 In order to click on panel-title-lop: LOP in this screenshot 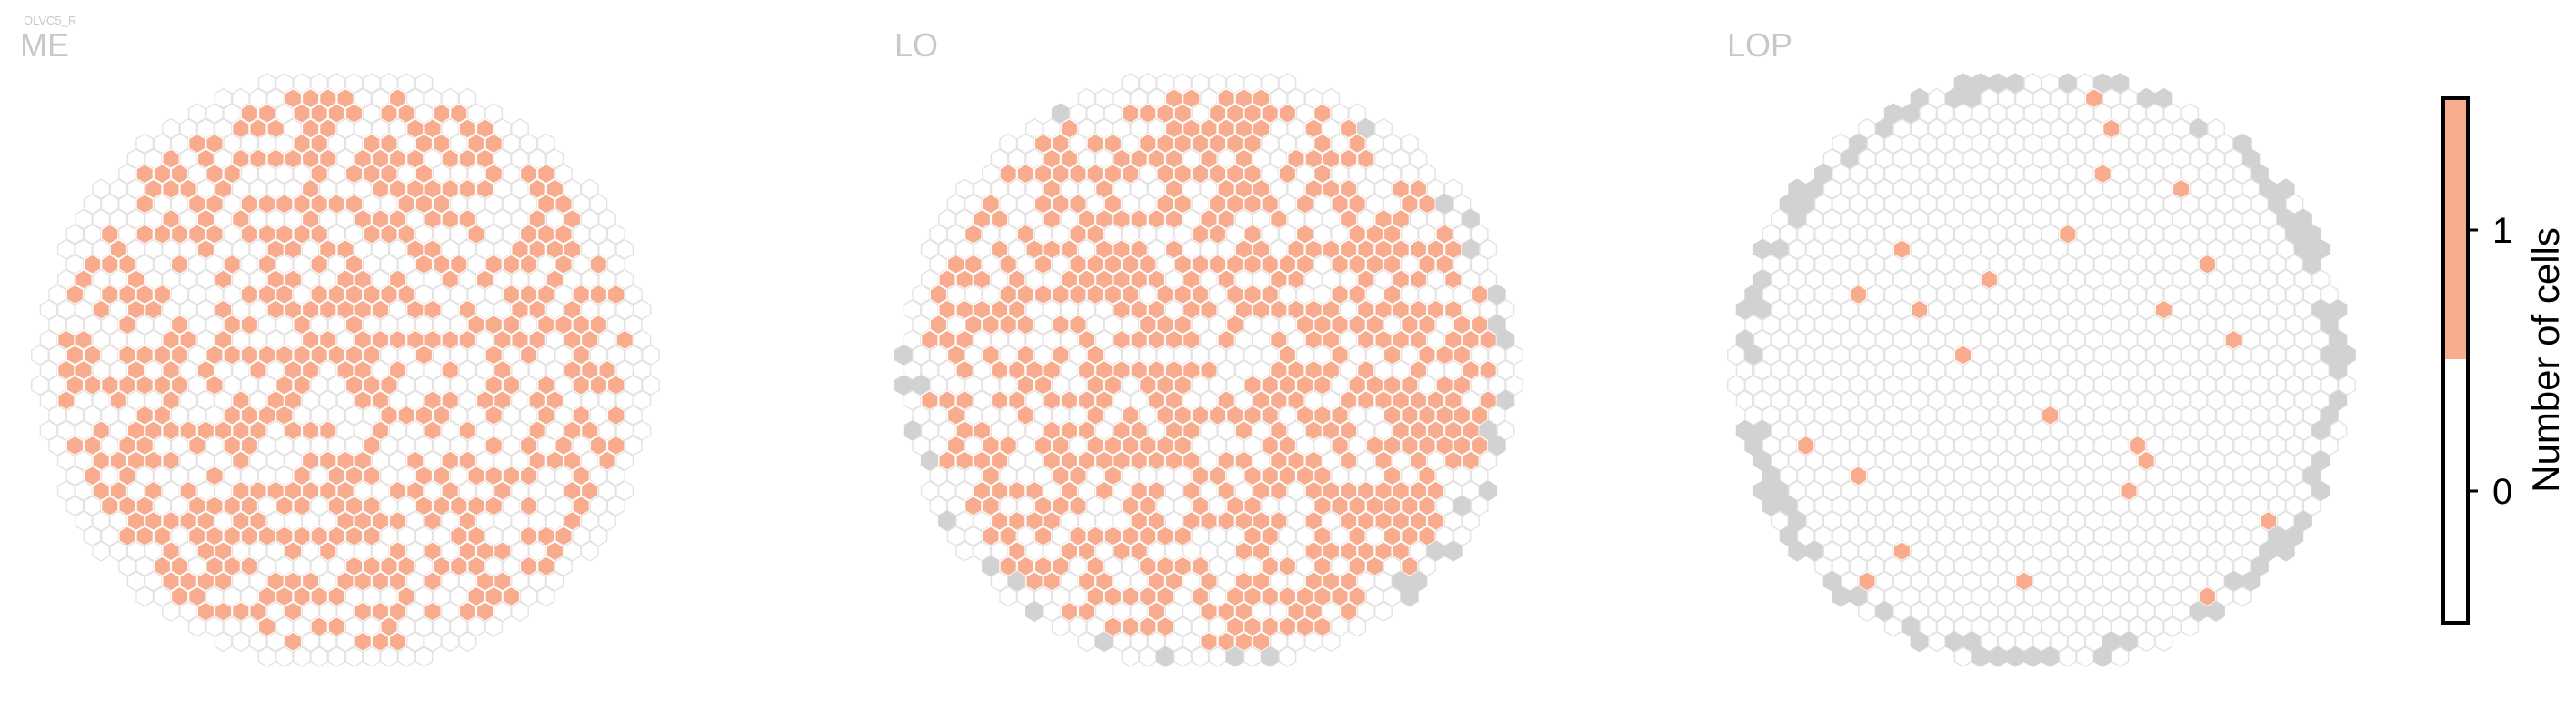, I will do `click(1759, 45)`.